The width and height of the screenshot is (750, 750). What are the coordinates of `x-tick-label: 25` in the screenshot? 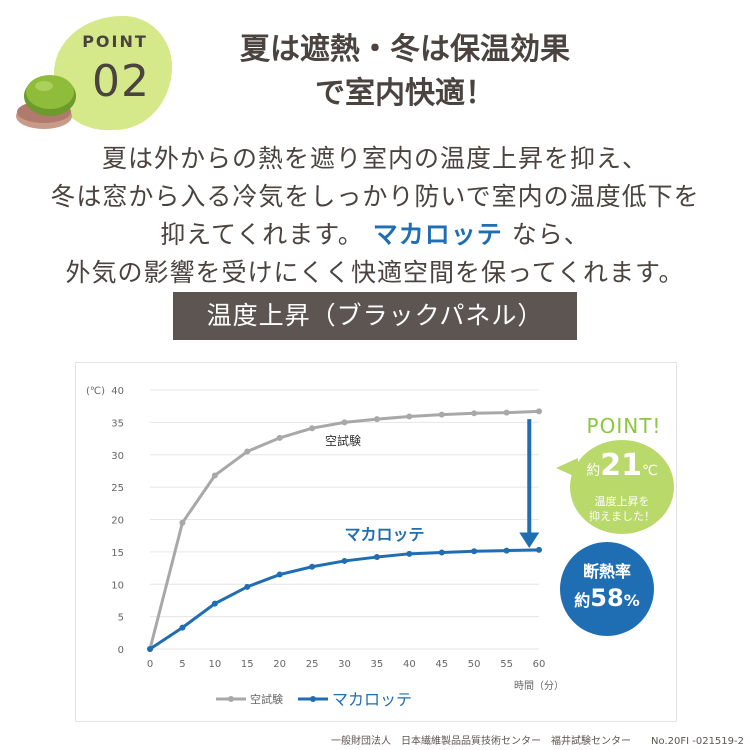 It's located at (312, 664).